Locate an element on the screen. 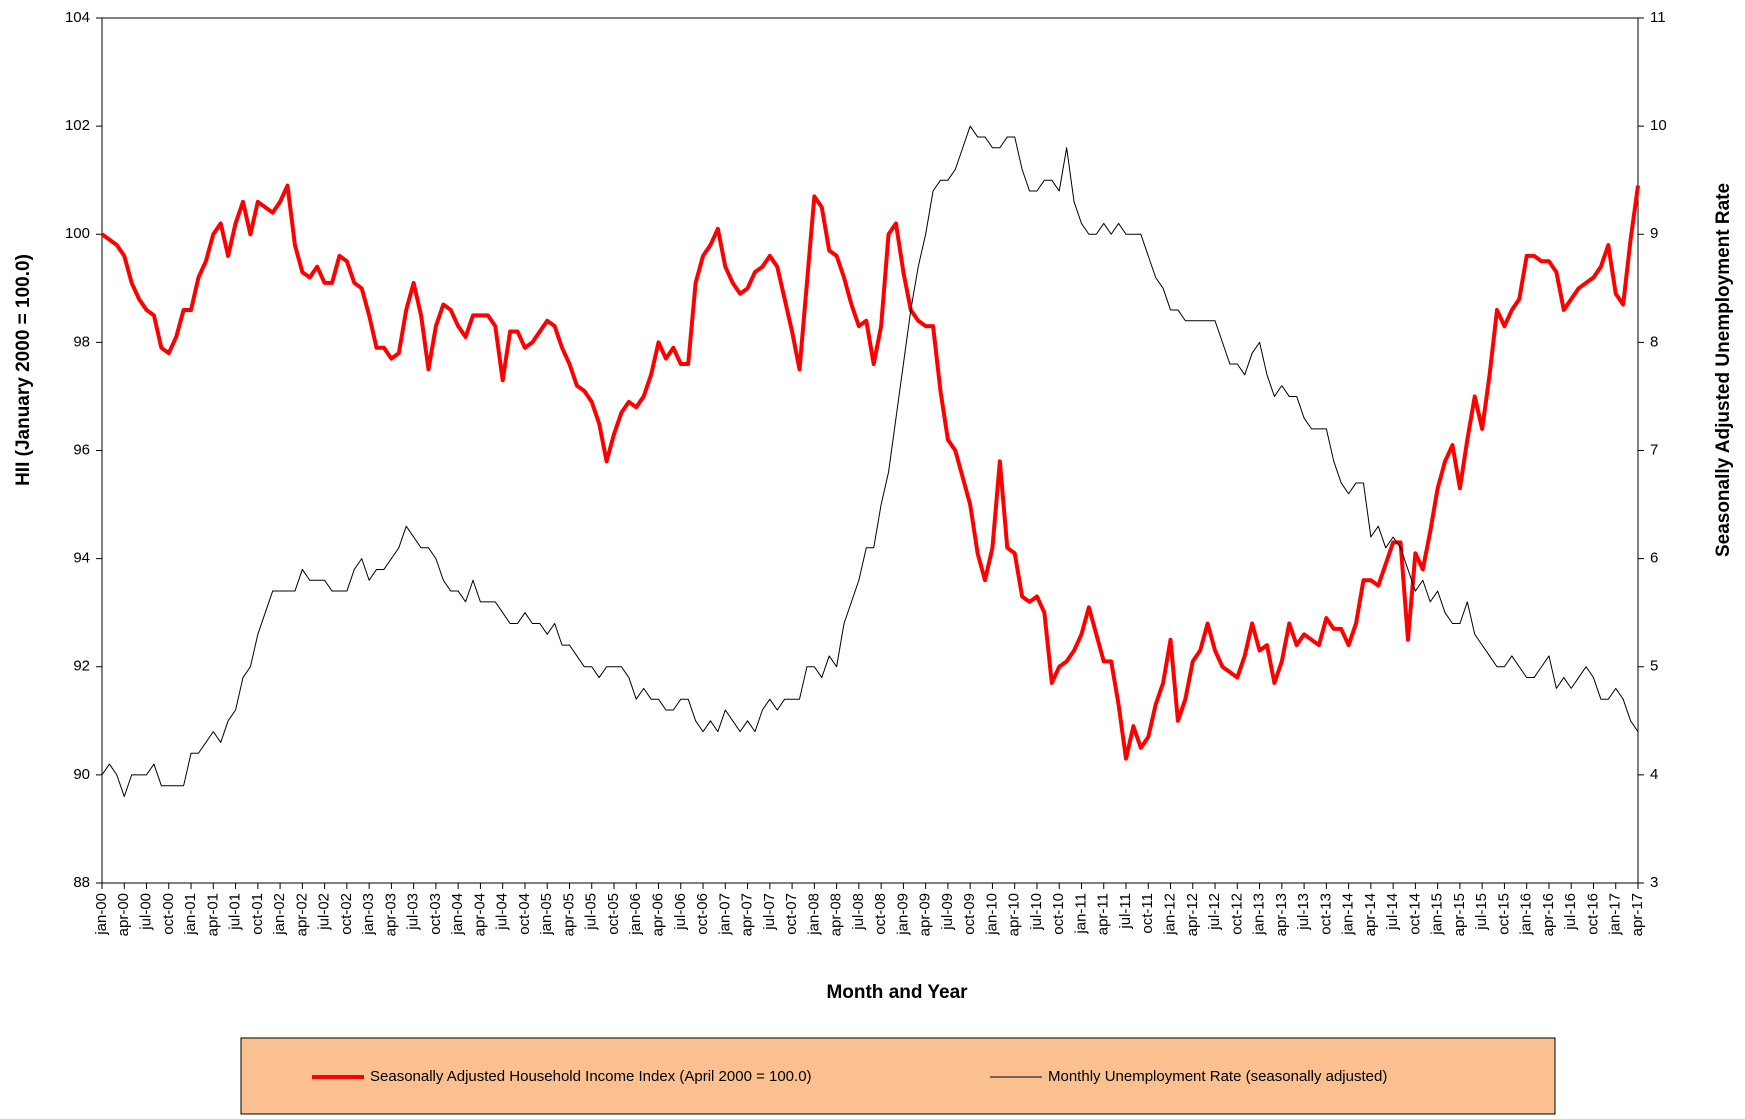  x-tick-label: oct-13 is located at coordinates (1325, 914).